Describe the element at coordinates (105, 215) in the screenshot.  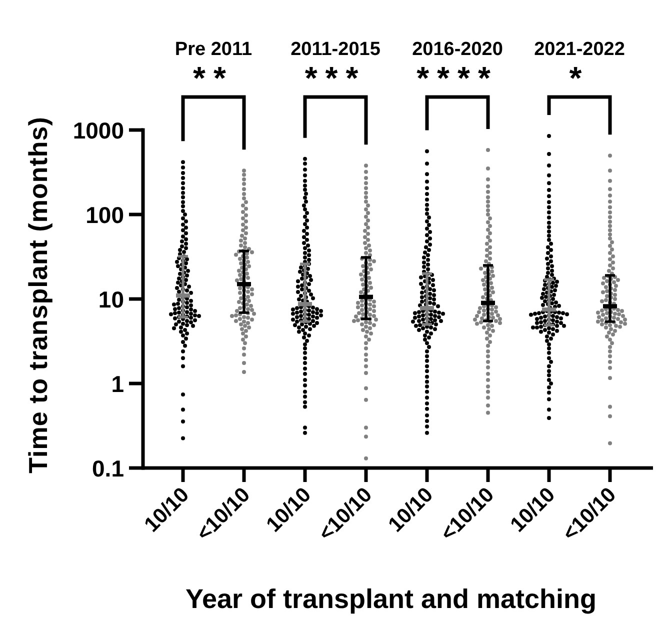
I see `y-tick-label: 100` at that location.